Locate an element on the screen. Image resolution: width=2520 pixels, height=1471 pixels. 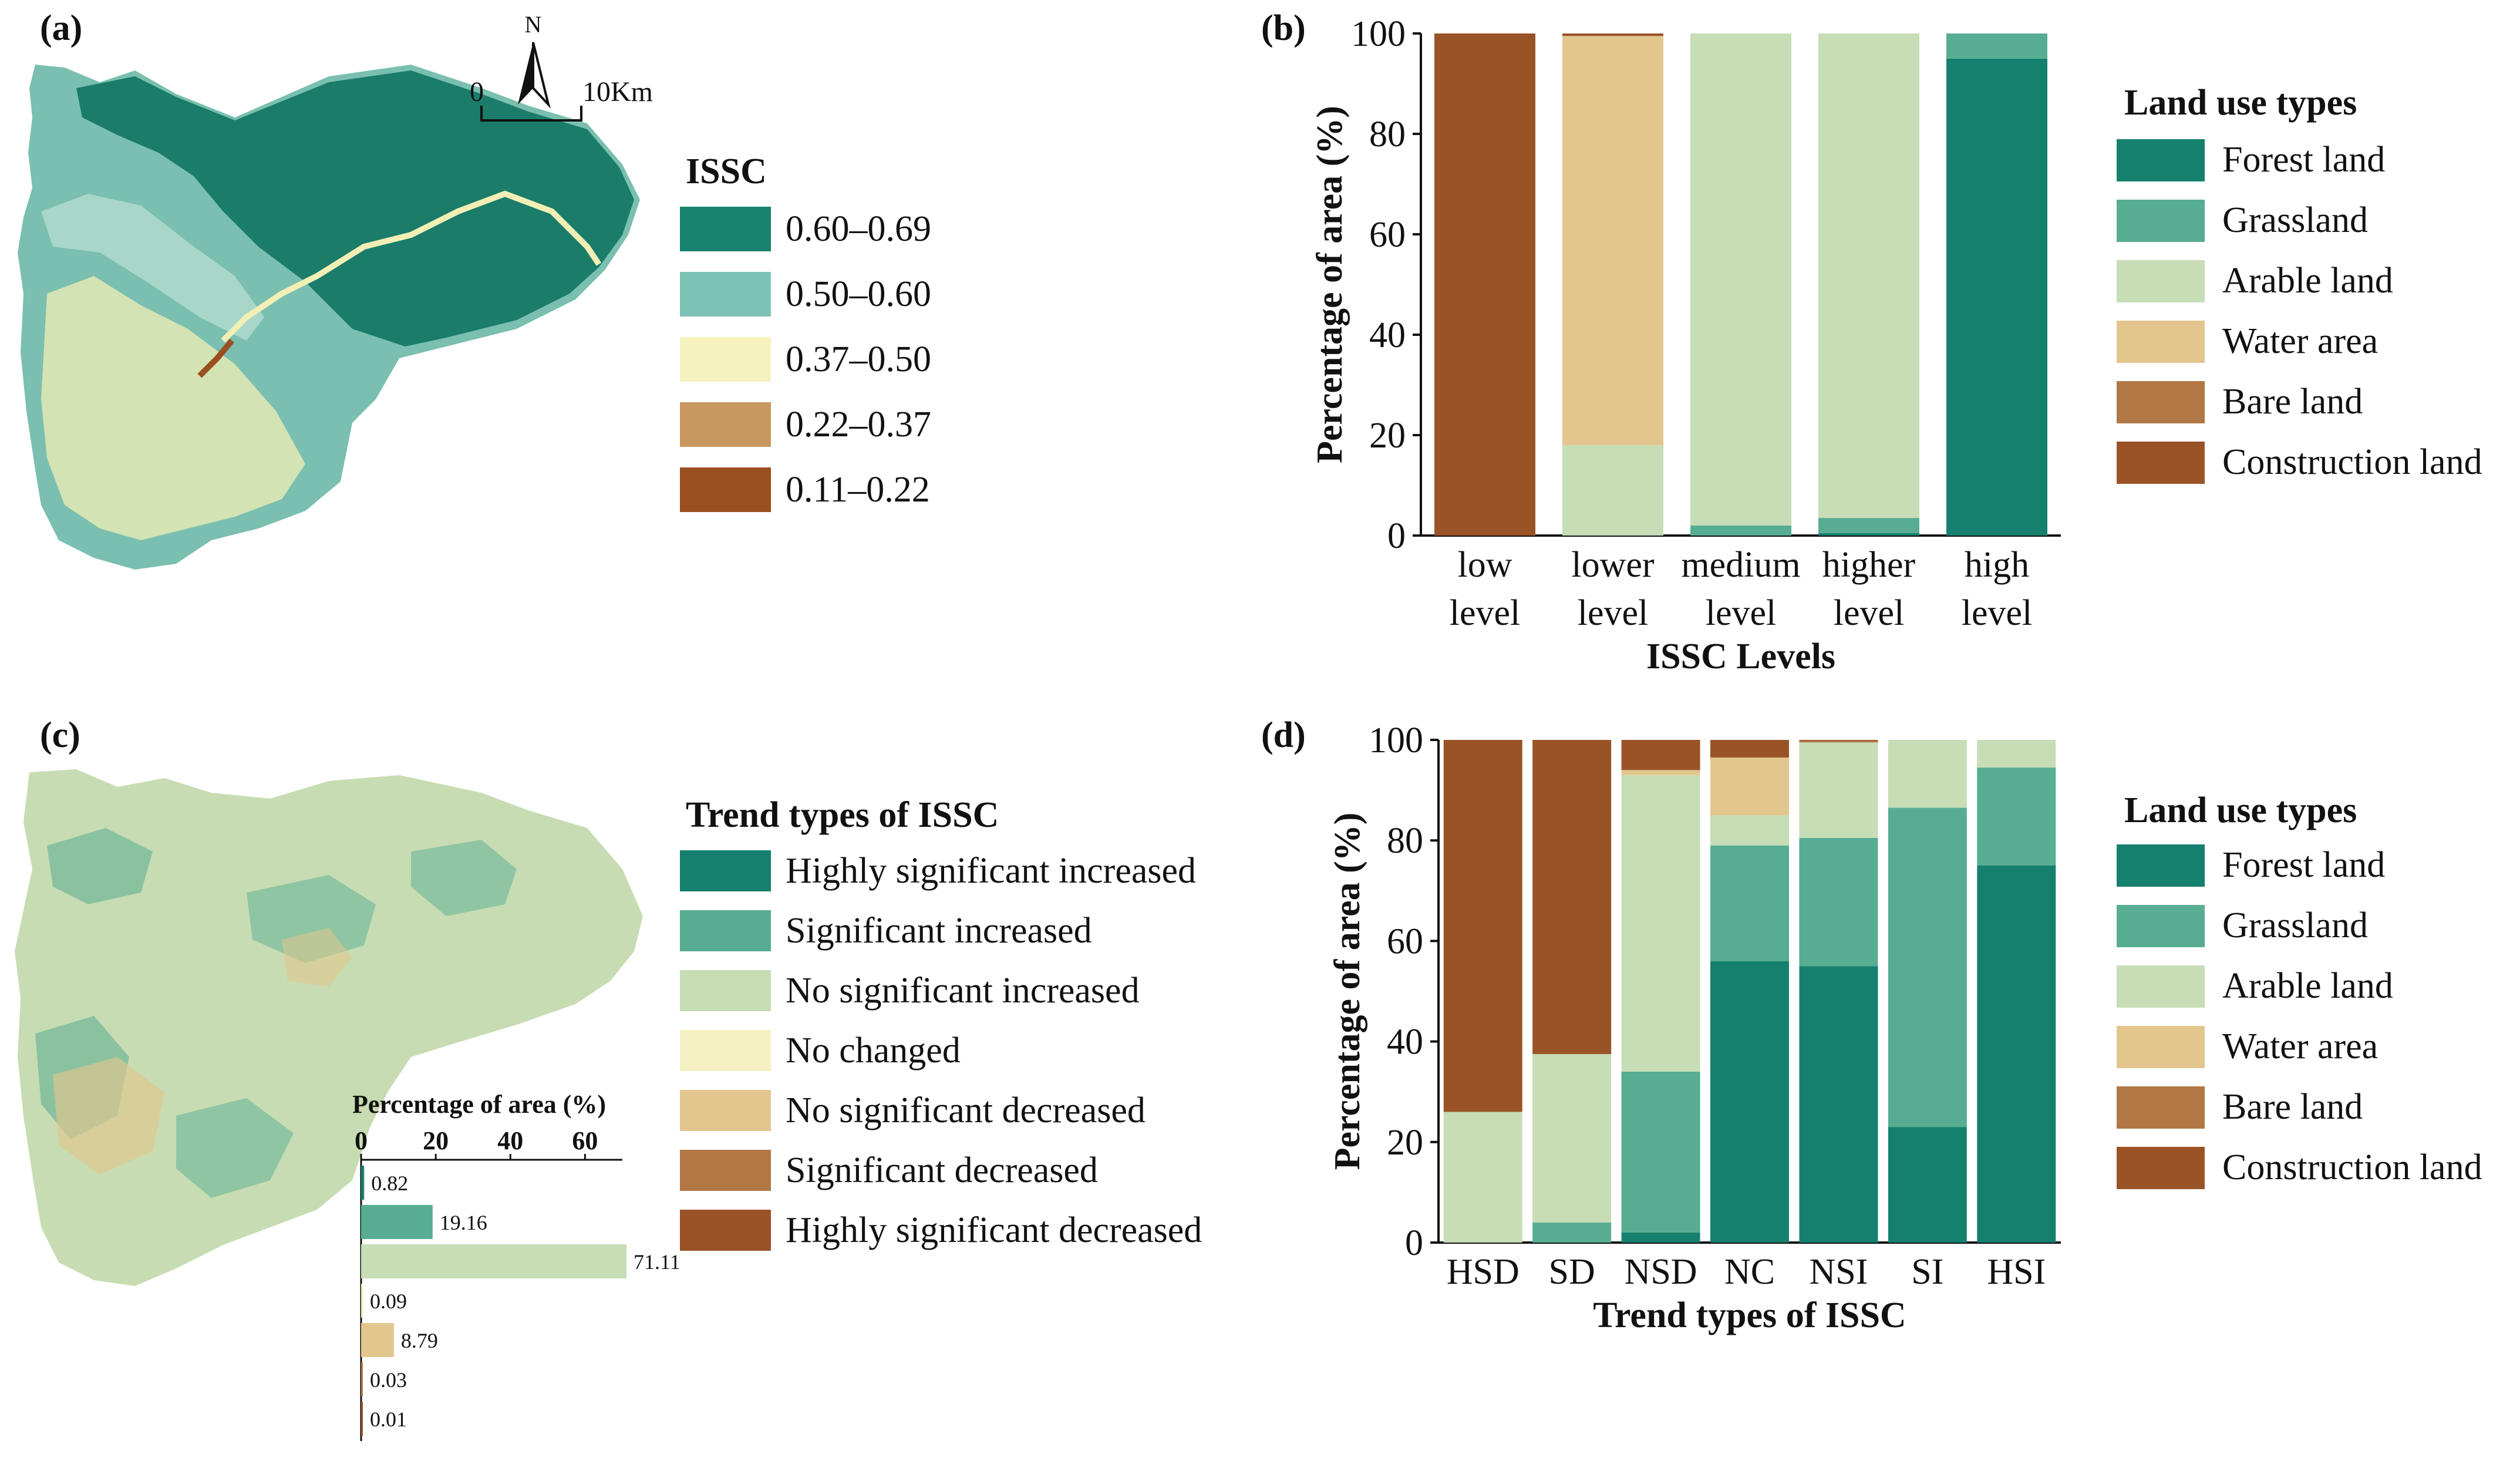
issc-map is located at coordinates (329, 317).